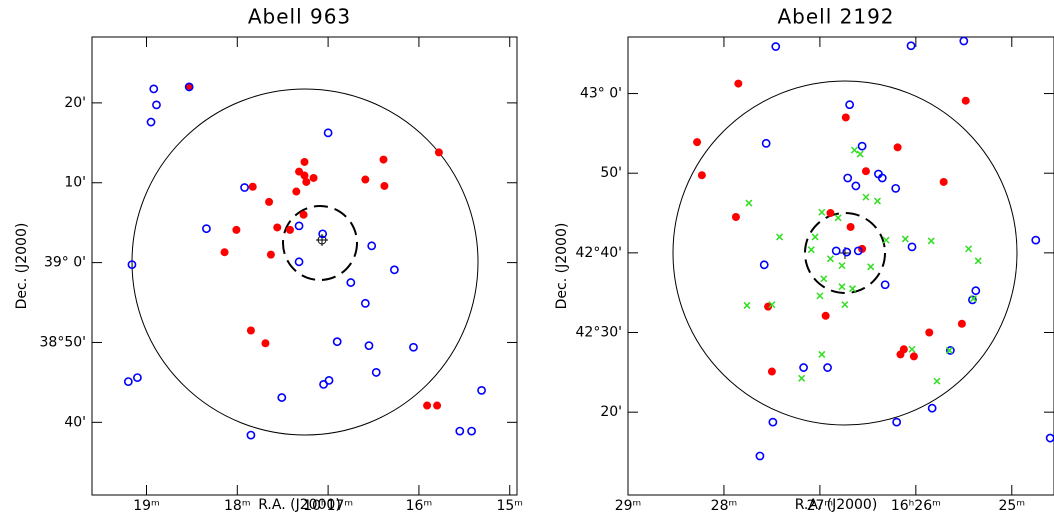  What do you see at coordinates (322, 240) in the screenshot?
I see `center-circle` at bounding box center [322, 240].